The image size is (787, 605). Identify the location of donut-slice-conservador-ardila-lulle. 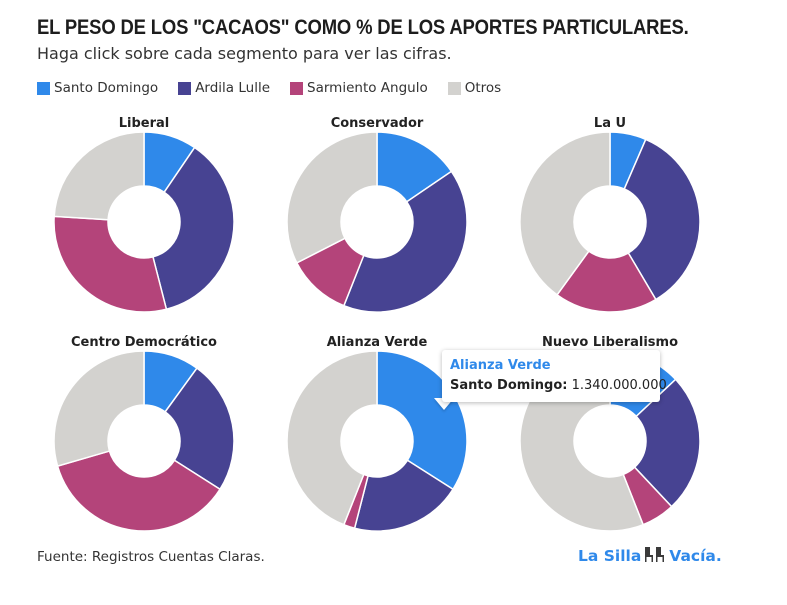
(405, 241).